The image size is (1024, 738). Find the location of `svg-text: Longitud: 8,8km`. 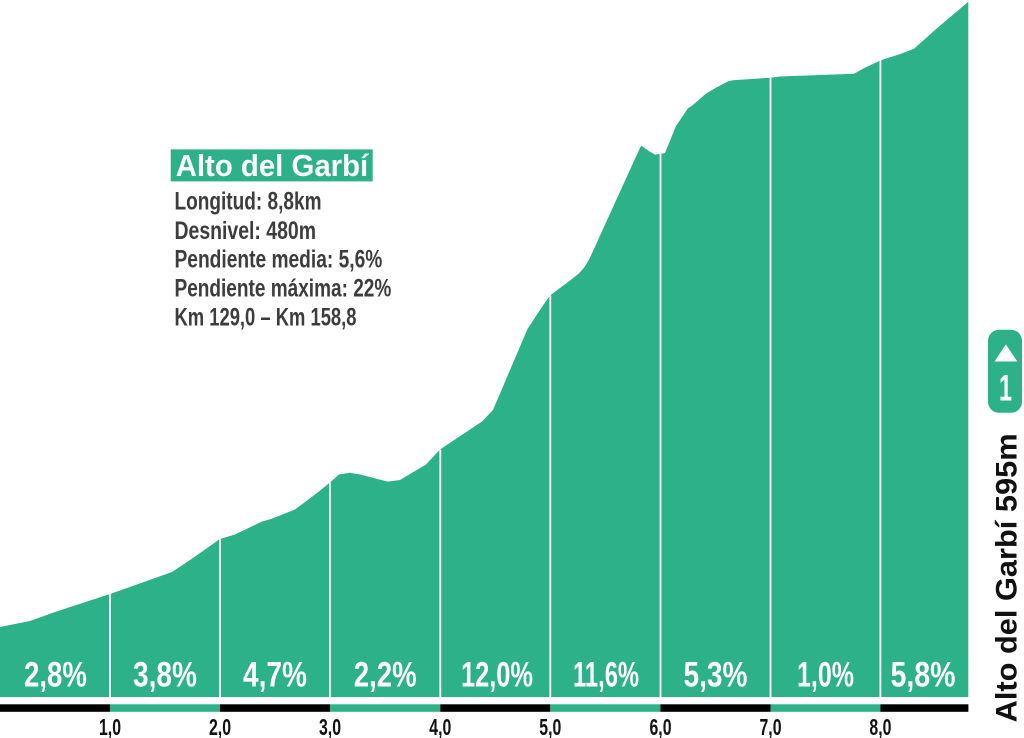

svg-text: Longitud: 8,8km is located at coordinates (248, 202).